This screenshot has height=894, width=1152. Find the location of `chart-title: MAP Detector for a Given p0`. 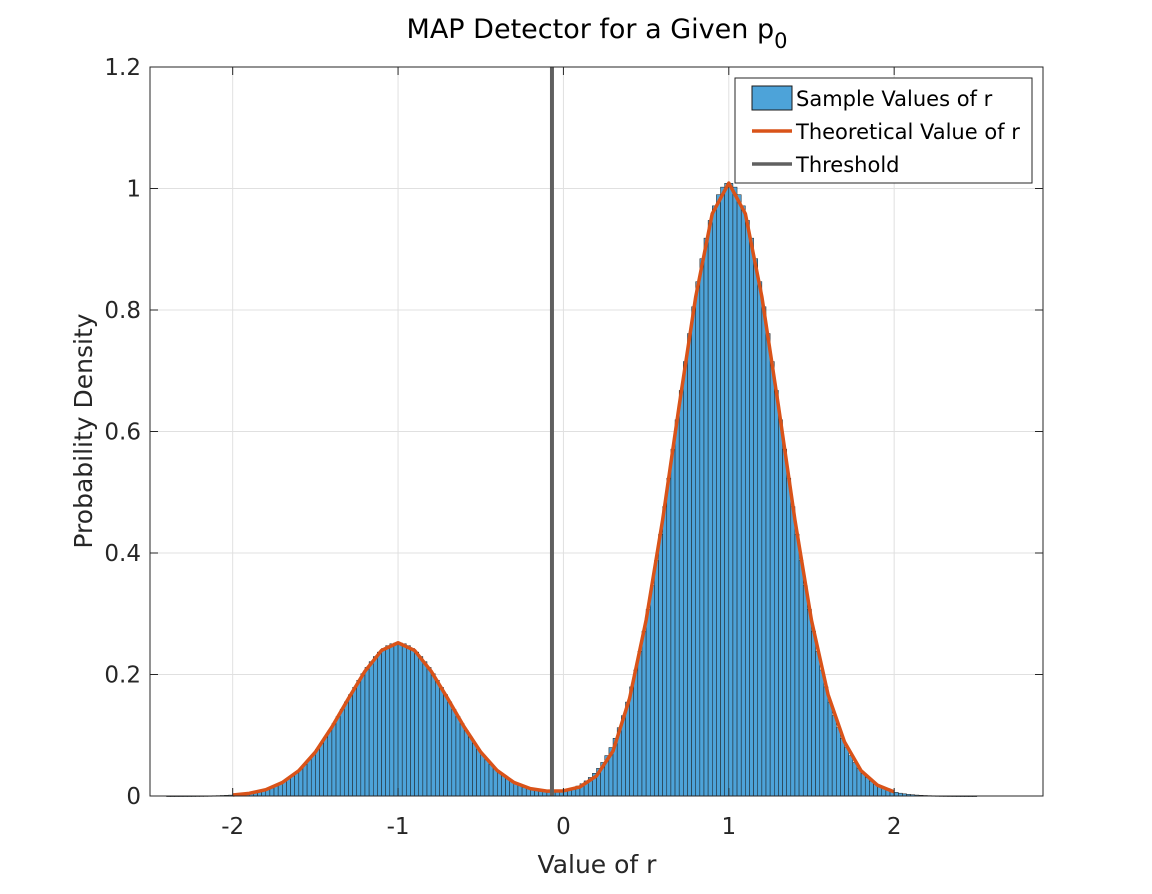

chart-title: MAP Detector for a Given p0 is located at coordinates (597, 33).